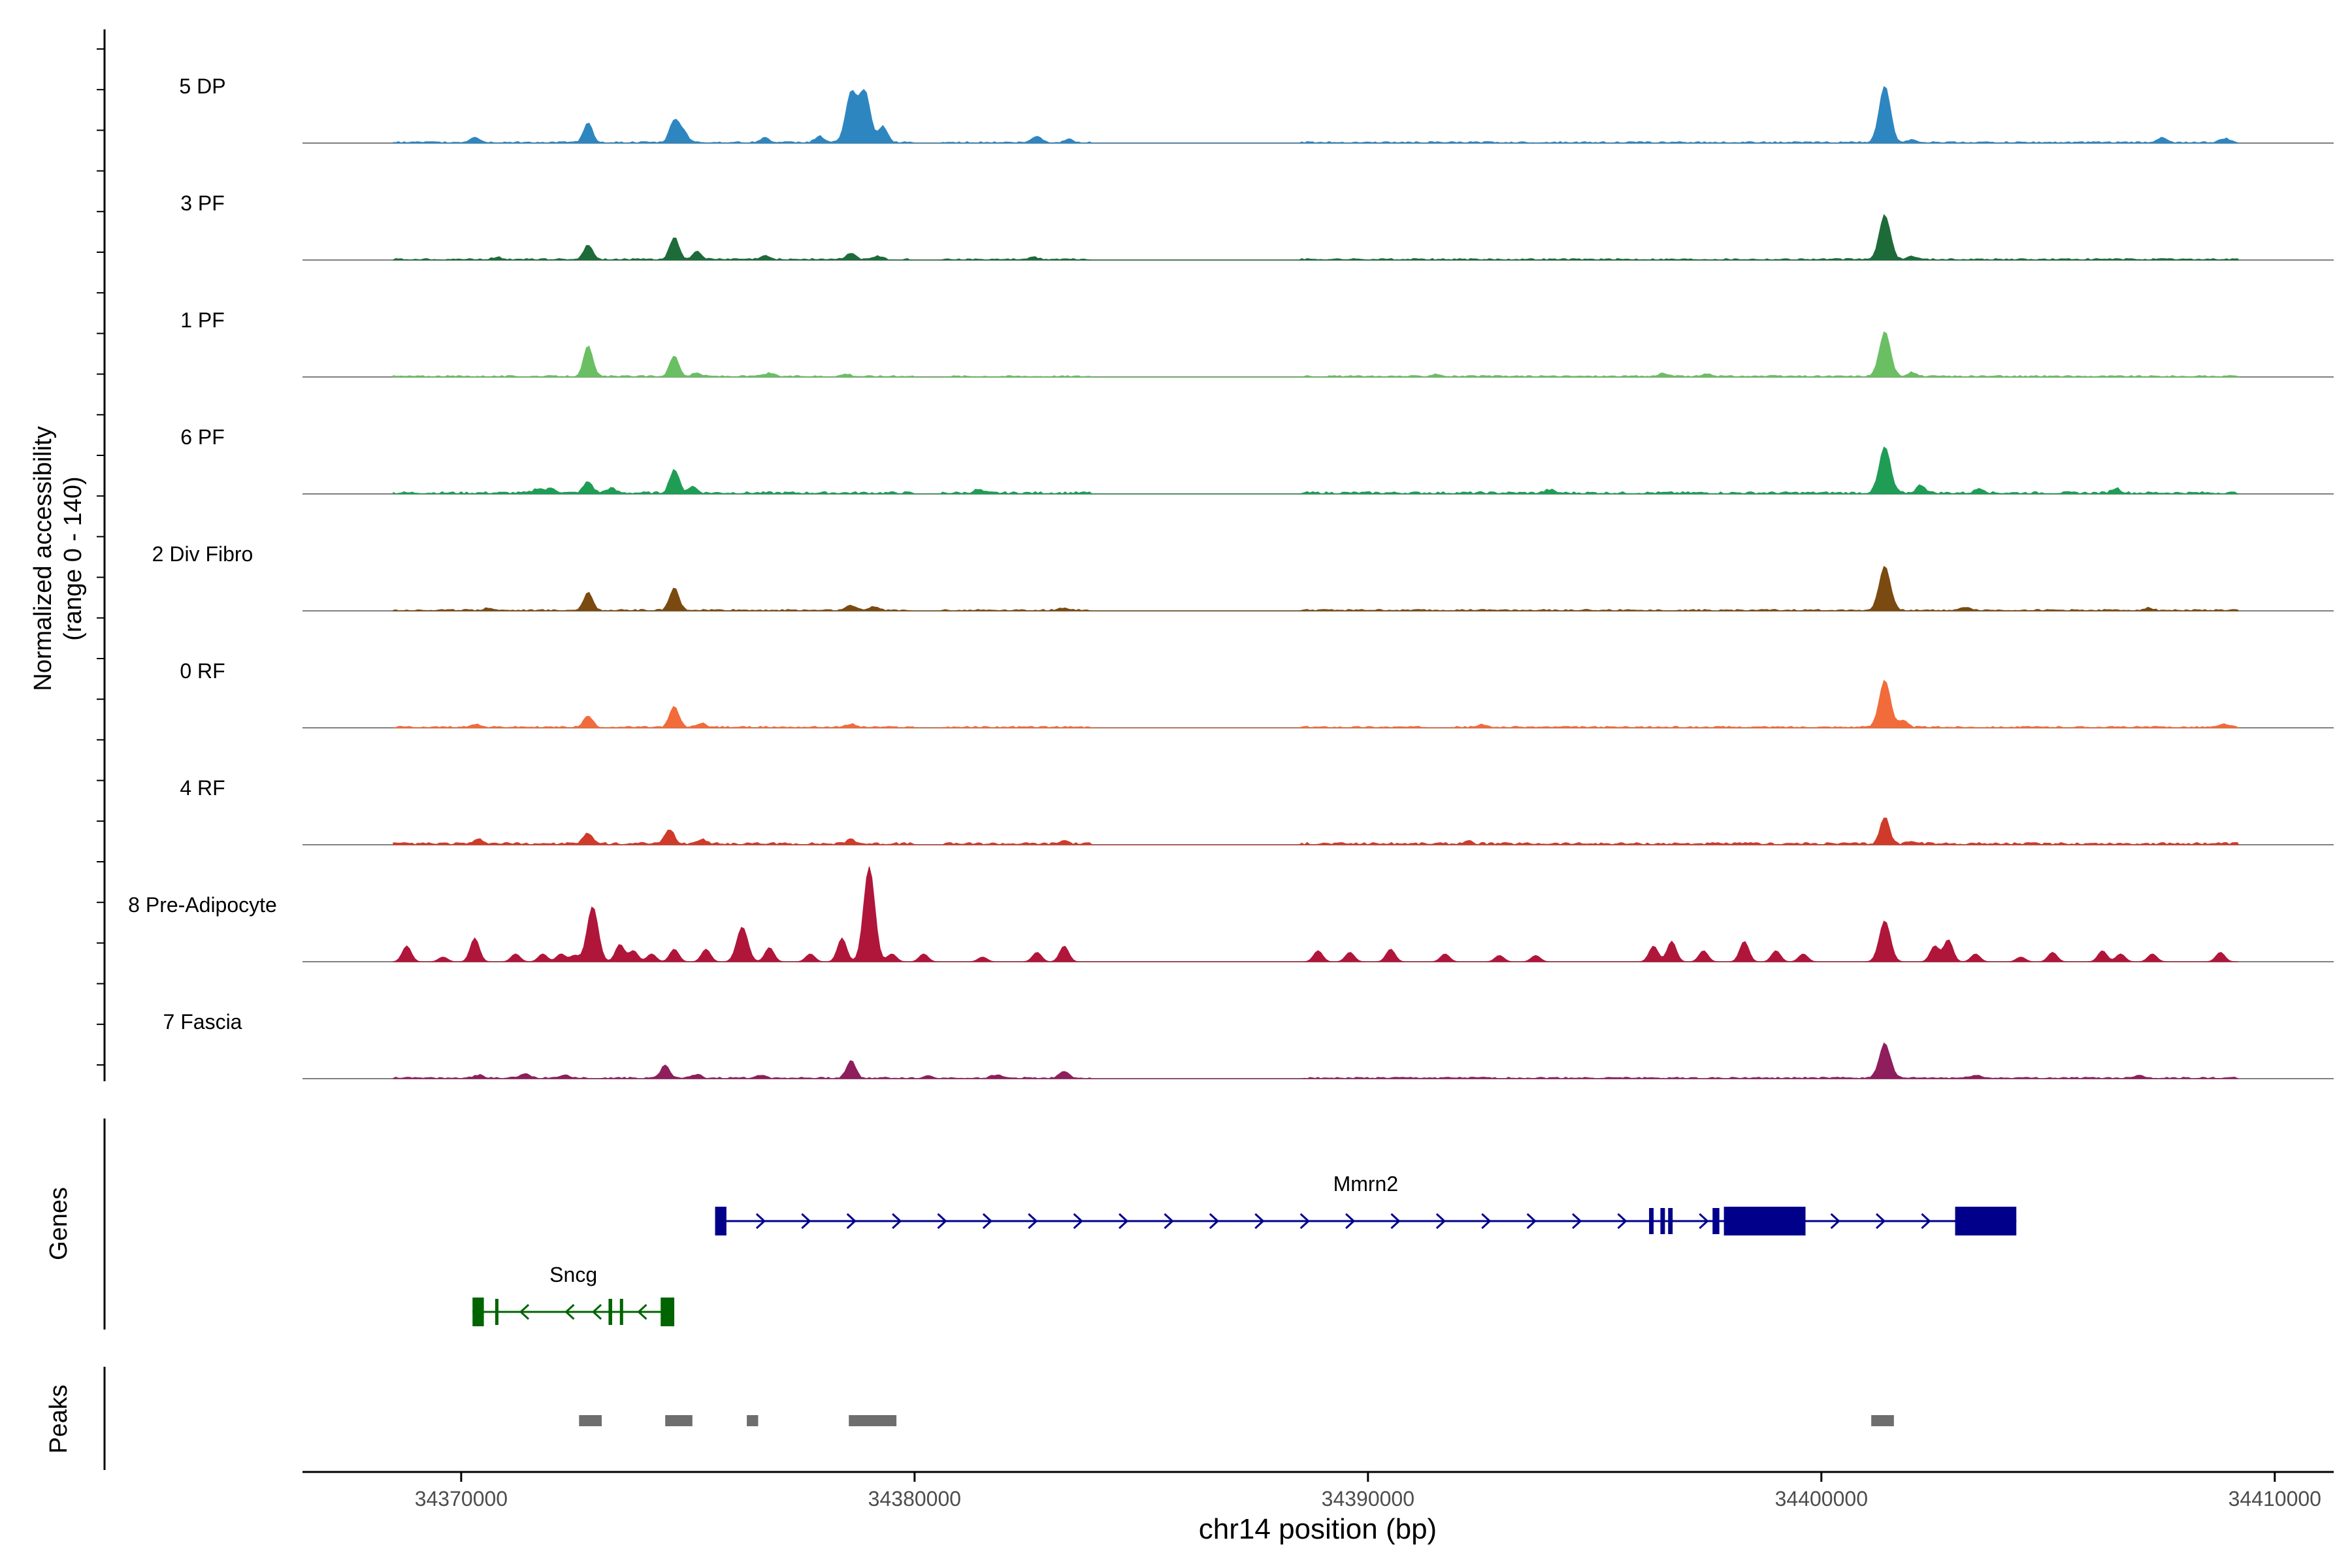 The width and height of the screenshot is (2352, 1568). I want to click on track-1-pf: 1 PF, so click(1257, 343).